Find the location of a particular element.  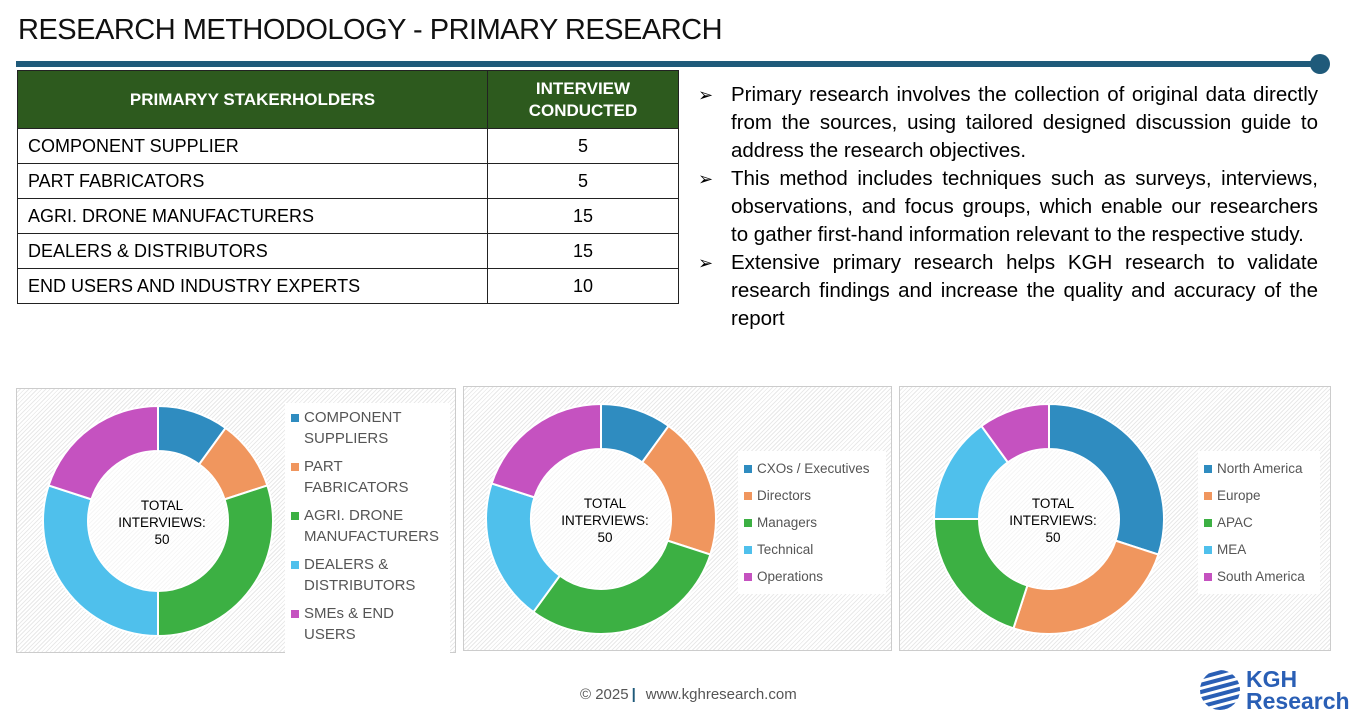

chart-legend: North America Europe APAC MEA South America is located at coordinates (1259, 522).